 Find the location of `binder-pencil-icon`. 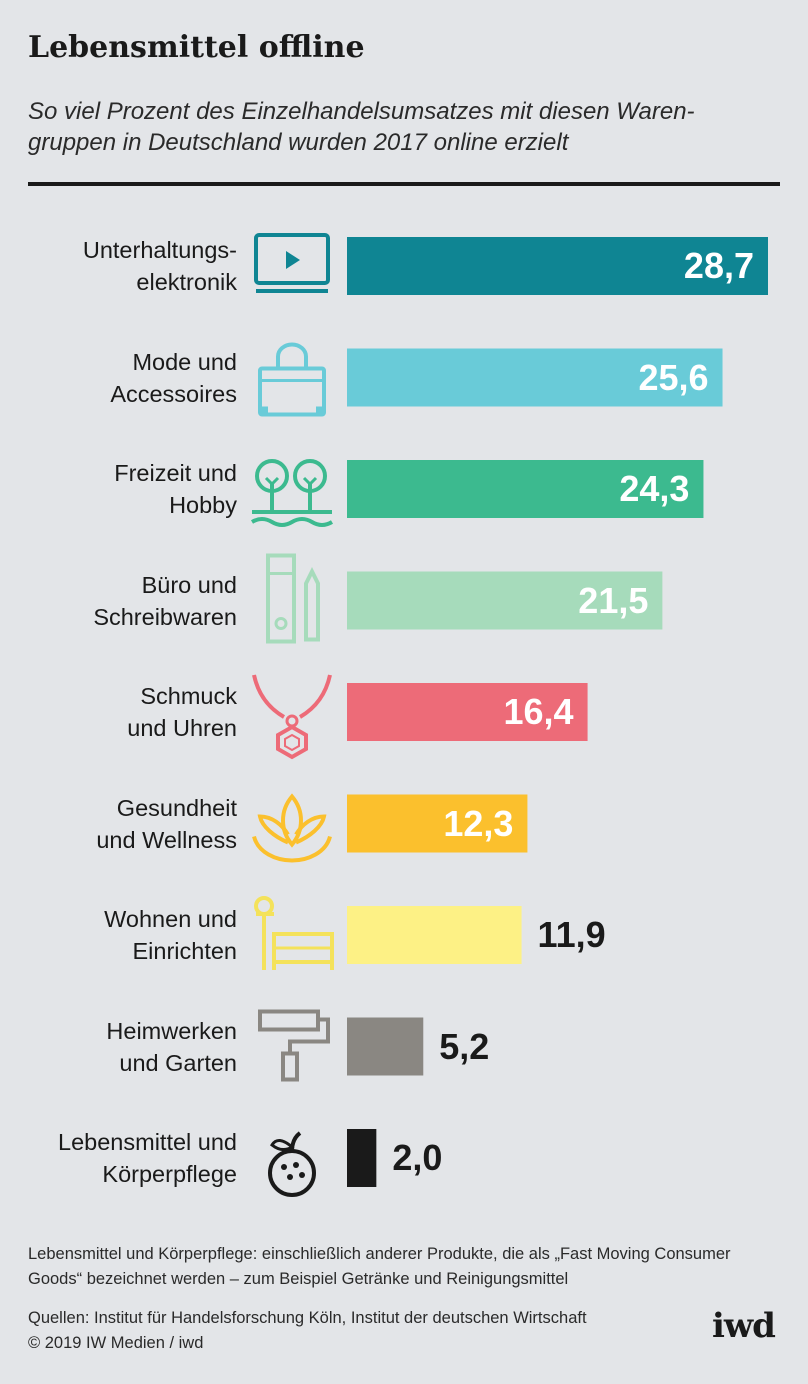

binder-pencil-icon is located at coordinates (293, 598).